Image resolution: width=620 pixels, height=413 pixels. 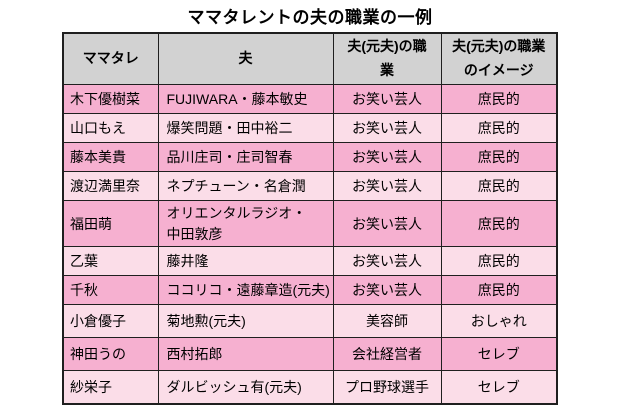 What do you see at coordinates (110, 387) in the screenshot?
I see `cell-mamatale: 紗栄子` at bounding box center [110, 387].